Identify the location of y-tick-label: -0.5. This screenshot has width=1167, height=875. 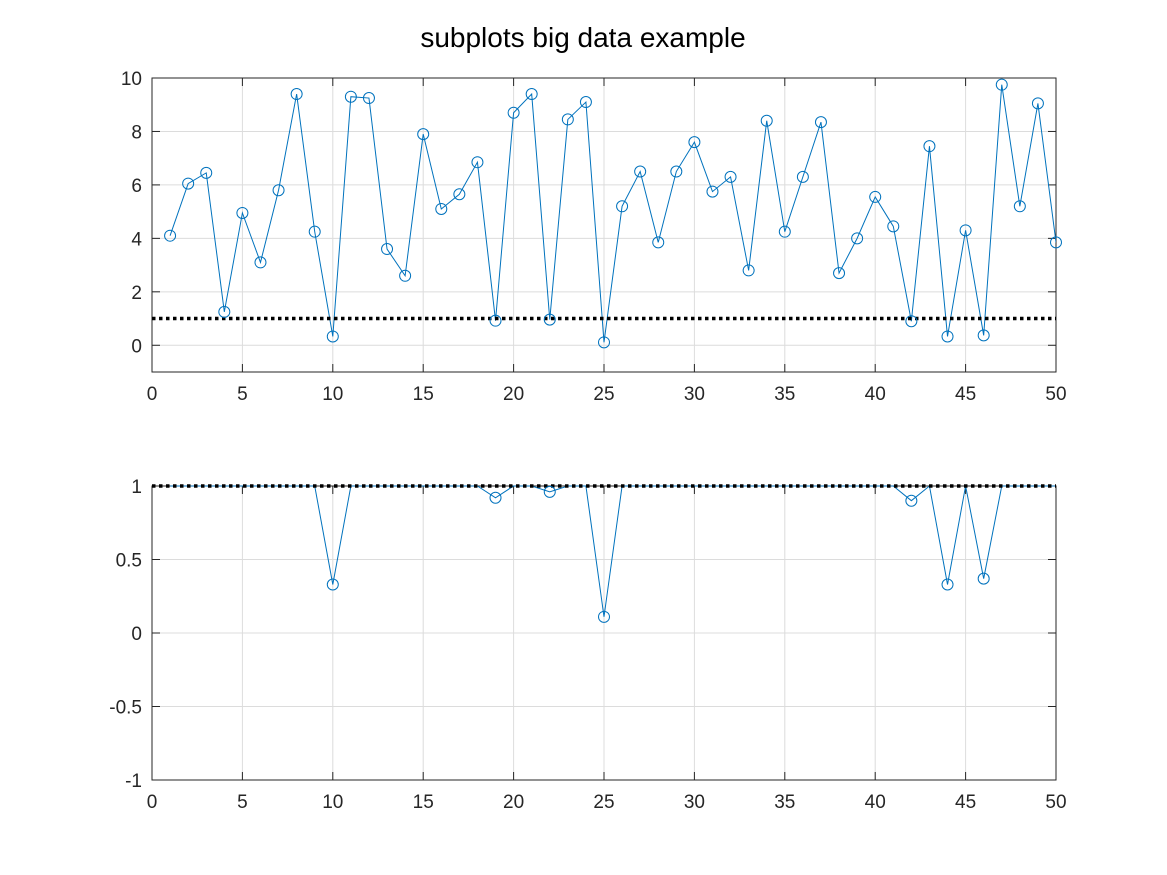
(125, 708).